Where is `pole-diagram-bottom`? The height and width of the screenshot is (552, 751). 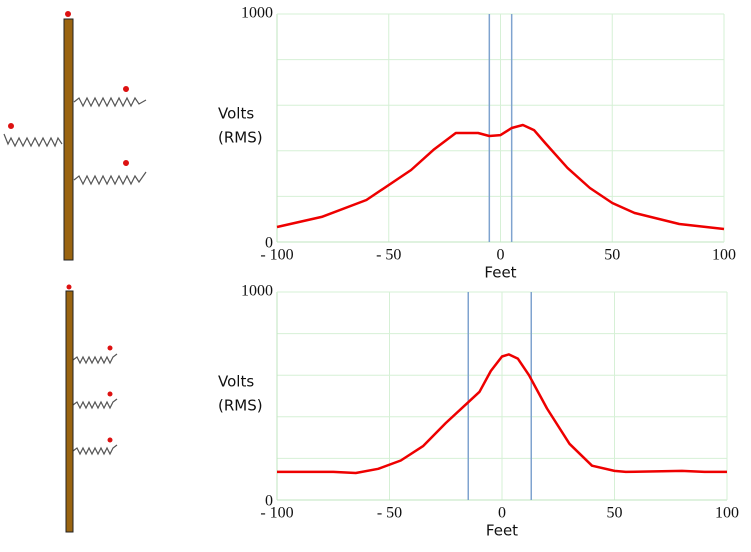 pole-diagram-bottom is located at coordinates (91, 408).